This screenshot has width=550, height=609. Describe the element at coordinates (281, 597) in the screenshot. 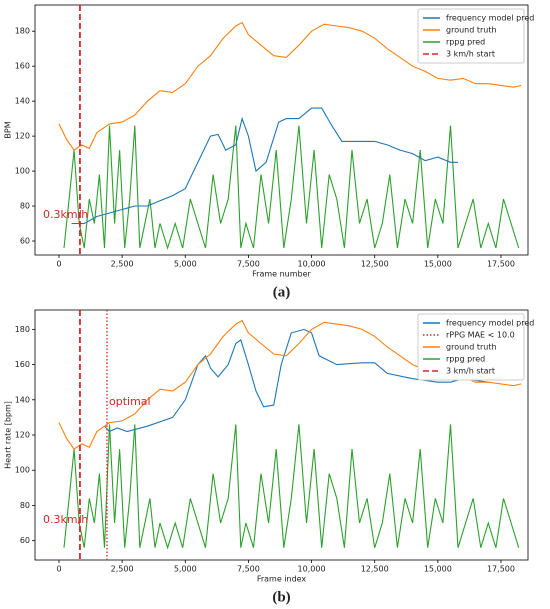

I see `caption: (b)` at that location.